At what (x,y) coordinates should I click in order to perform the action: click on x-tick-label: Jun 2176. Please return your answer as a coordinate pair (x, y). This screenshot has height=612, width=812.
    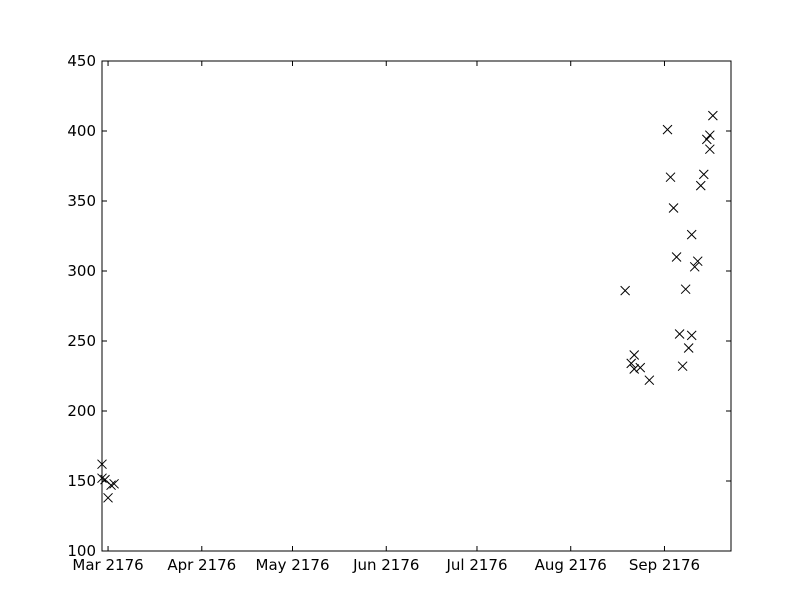
    Looking at the image, I should click on (385, 565).